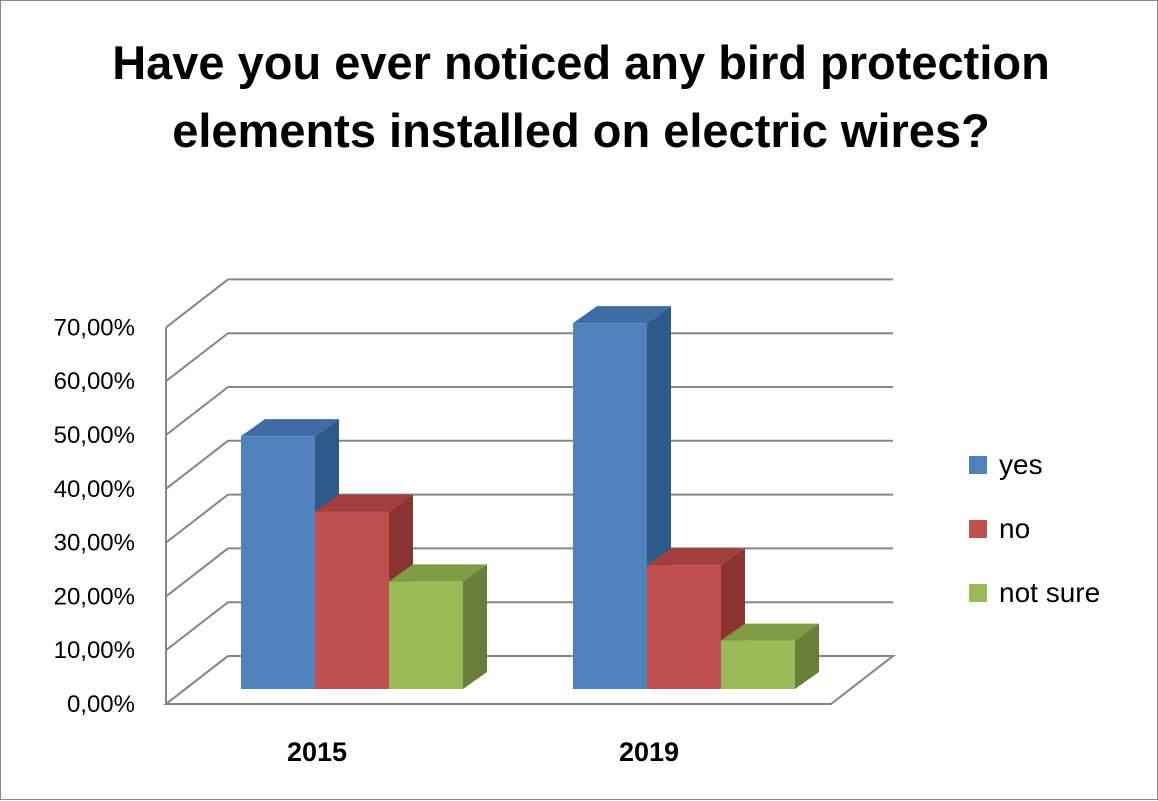  I want to click on legend-item-not-sure: not sure, so click(1034, 593).